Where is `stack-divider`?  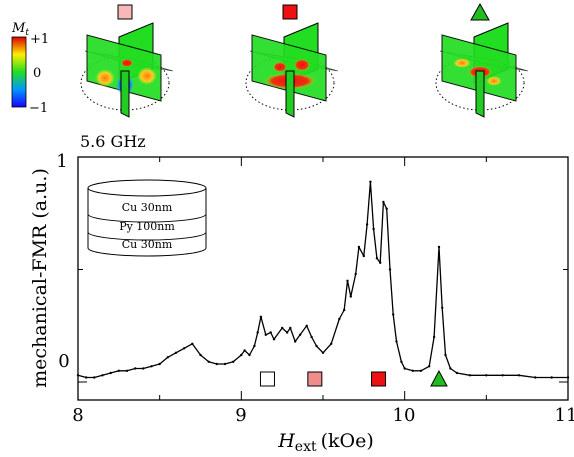
stack-divider is located at coordinates (147, 236).